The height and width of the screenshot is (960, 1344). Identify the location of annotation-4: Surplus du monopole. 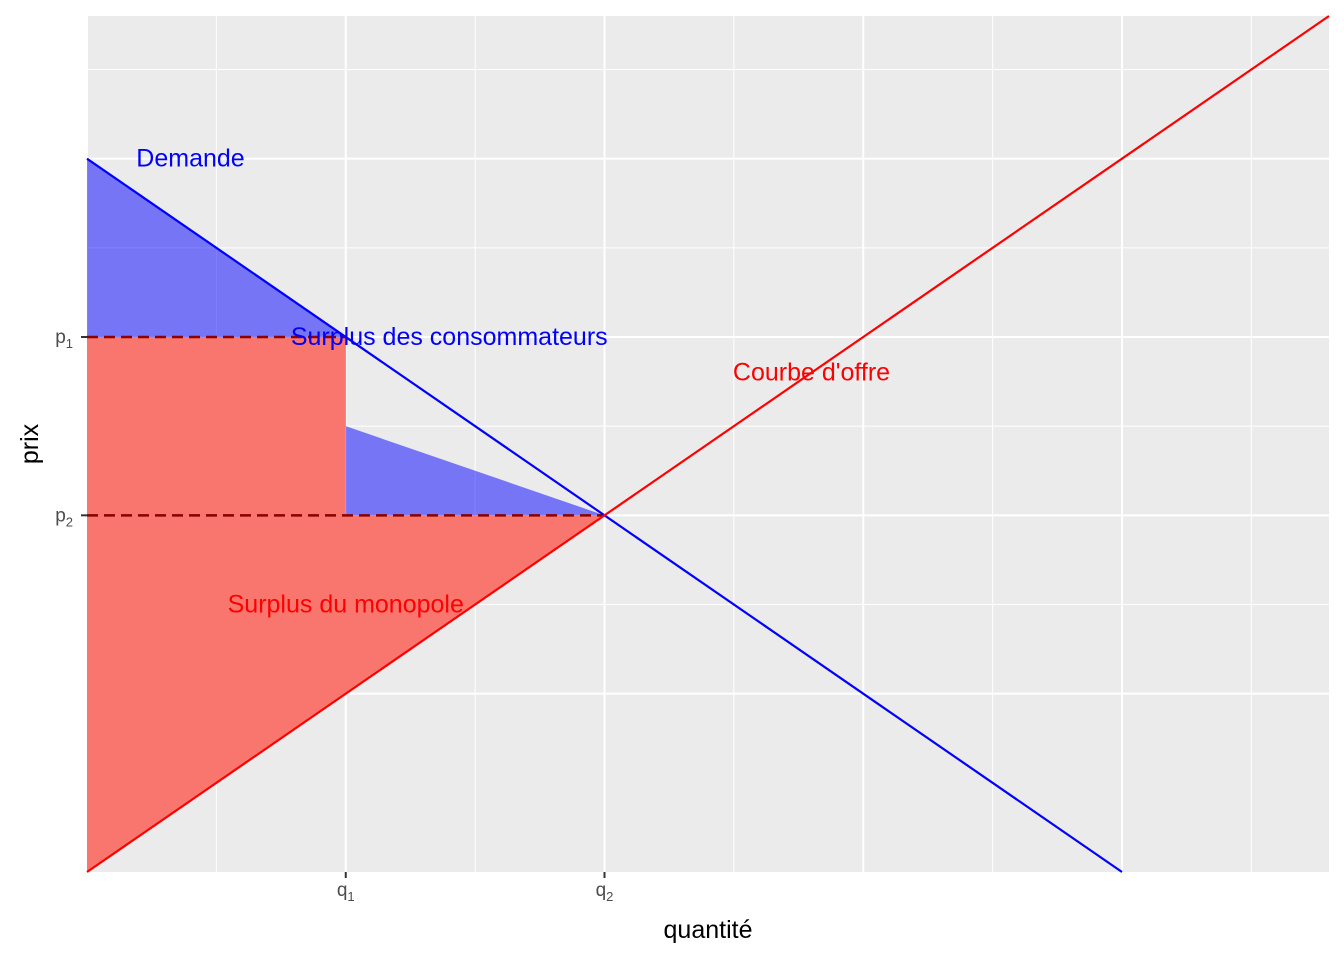
(346, 605).